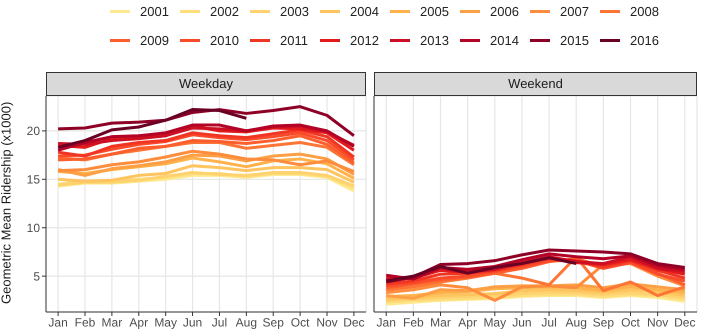 The image size is (701, 335). I want to click on y-tick-label: 10, so click(33, 227).